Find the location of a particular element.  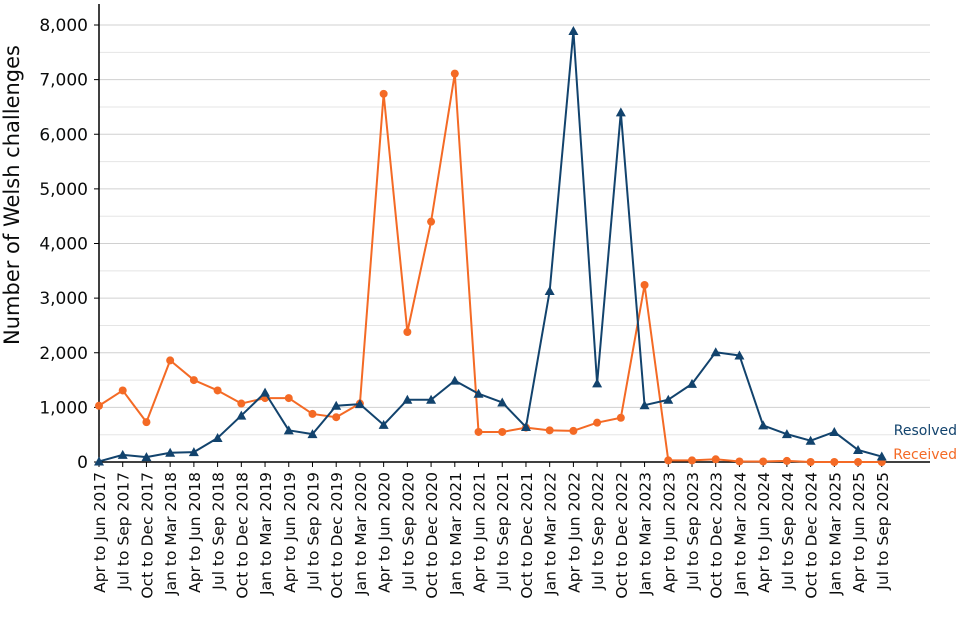

x-tick-label: Jul to Sep 2023 is located at coordinates (693, 531).